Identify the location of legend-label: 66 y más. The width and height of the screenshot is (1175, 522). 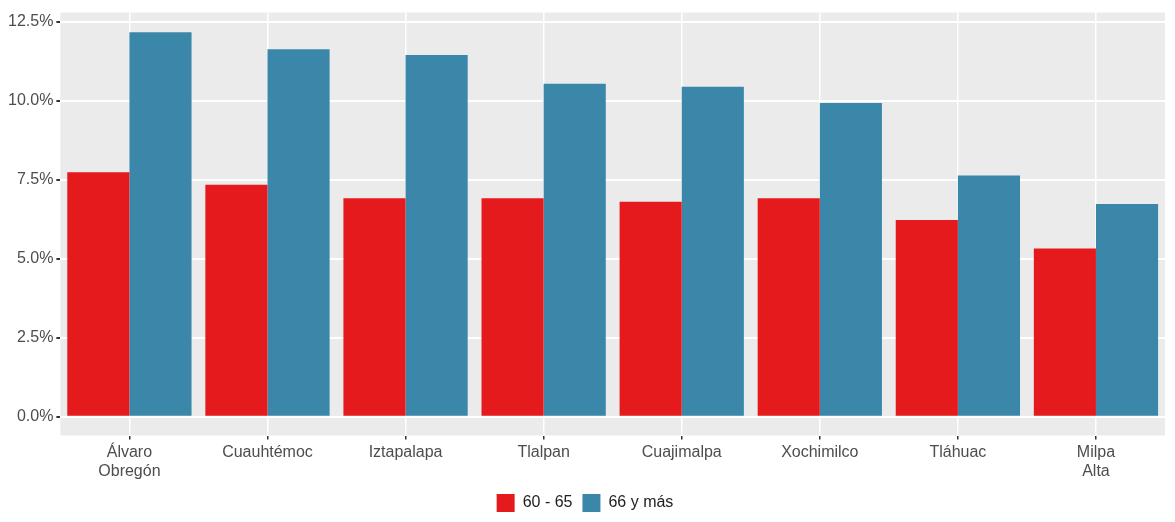
(641, 502).